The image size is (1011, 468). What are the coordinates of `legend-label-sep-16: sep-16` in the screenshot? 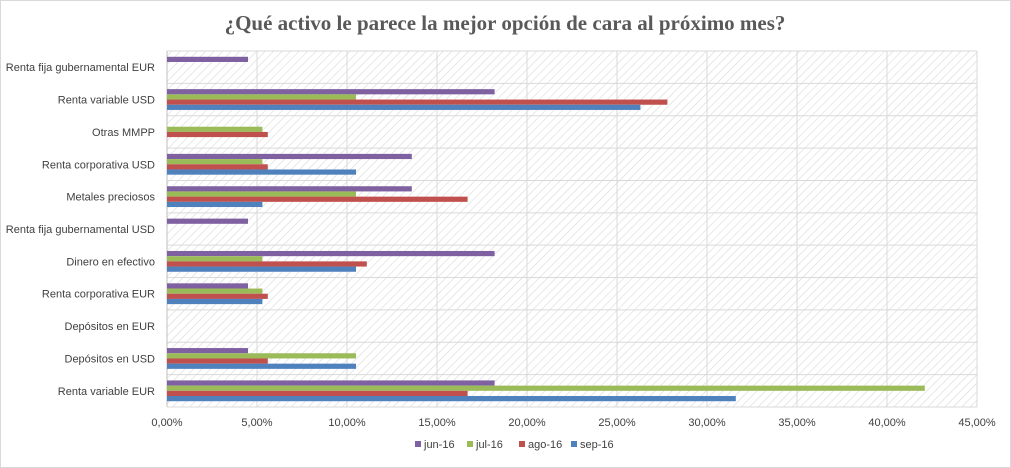 It's located at (597, 445).